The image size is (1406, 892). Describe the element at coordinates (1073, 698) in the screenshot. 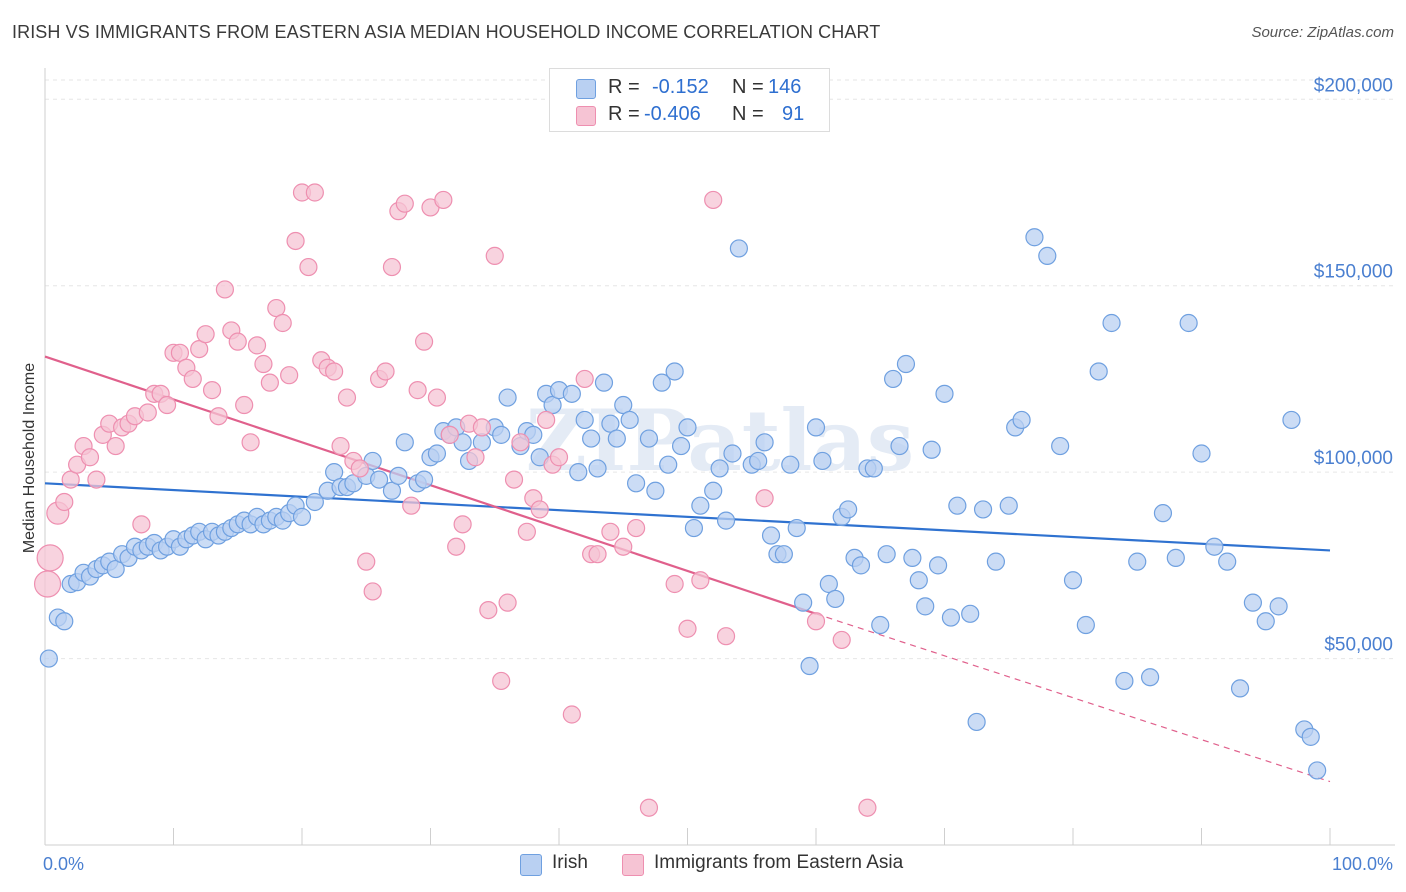

I see `immigrant-trend-extension` at that location.